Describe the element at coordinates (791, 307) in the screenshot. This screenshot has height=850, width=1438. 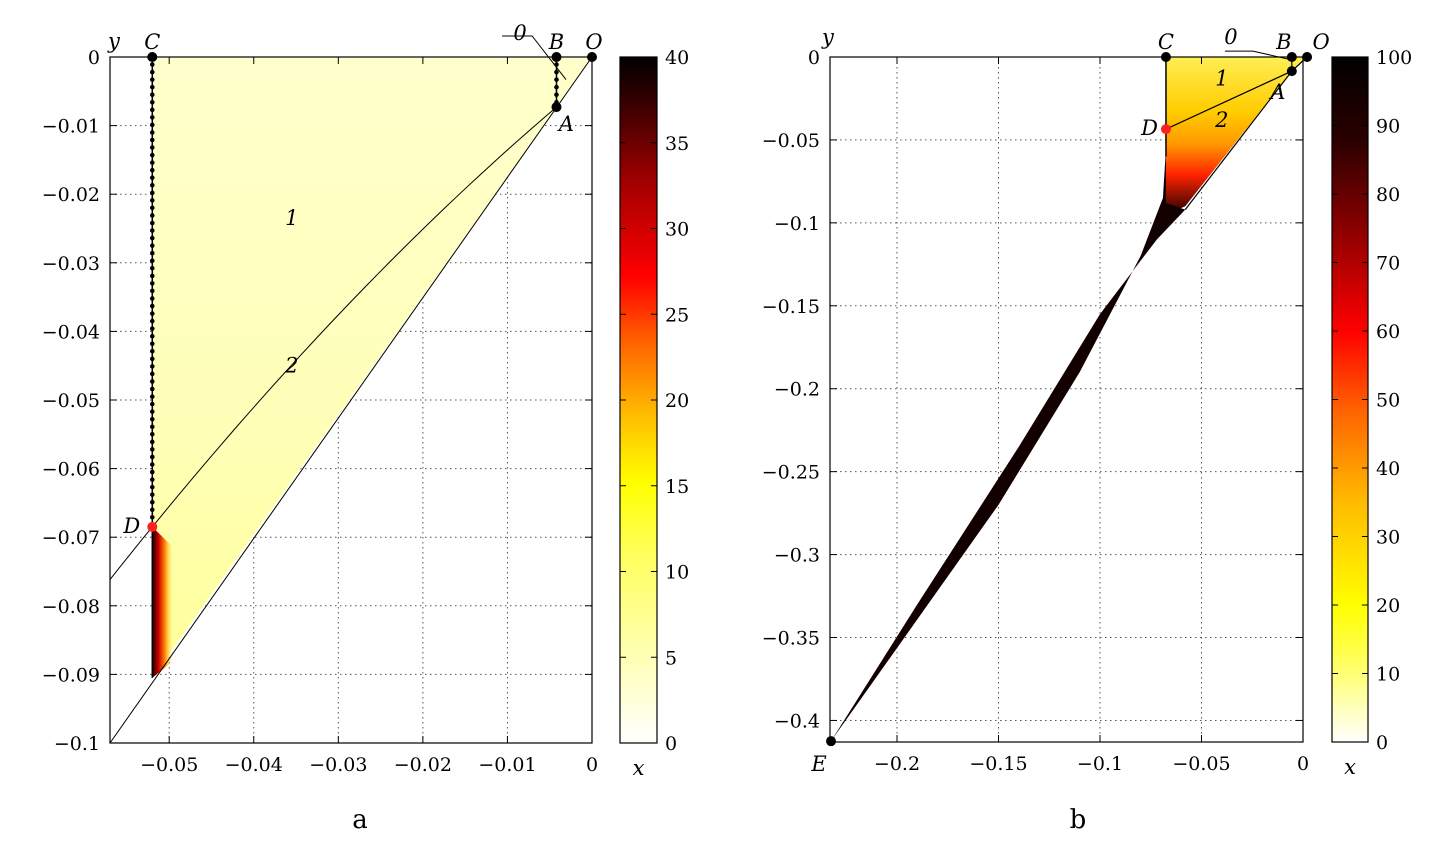
I see `y-tick-label: −0.15` at that location.